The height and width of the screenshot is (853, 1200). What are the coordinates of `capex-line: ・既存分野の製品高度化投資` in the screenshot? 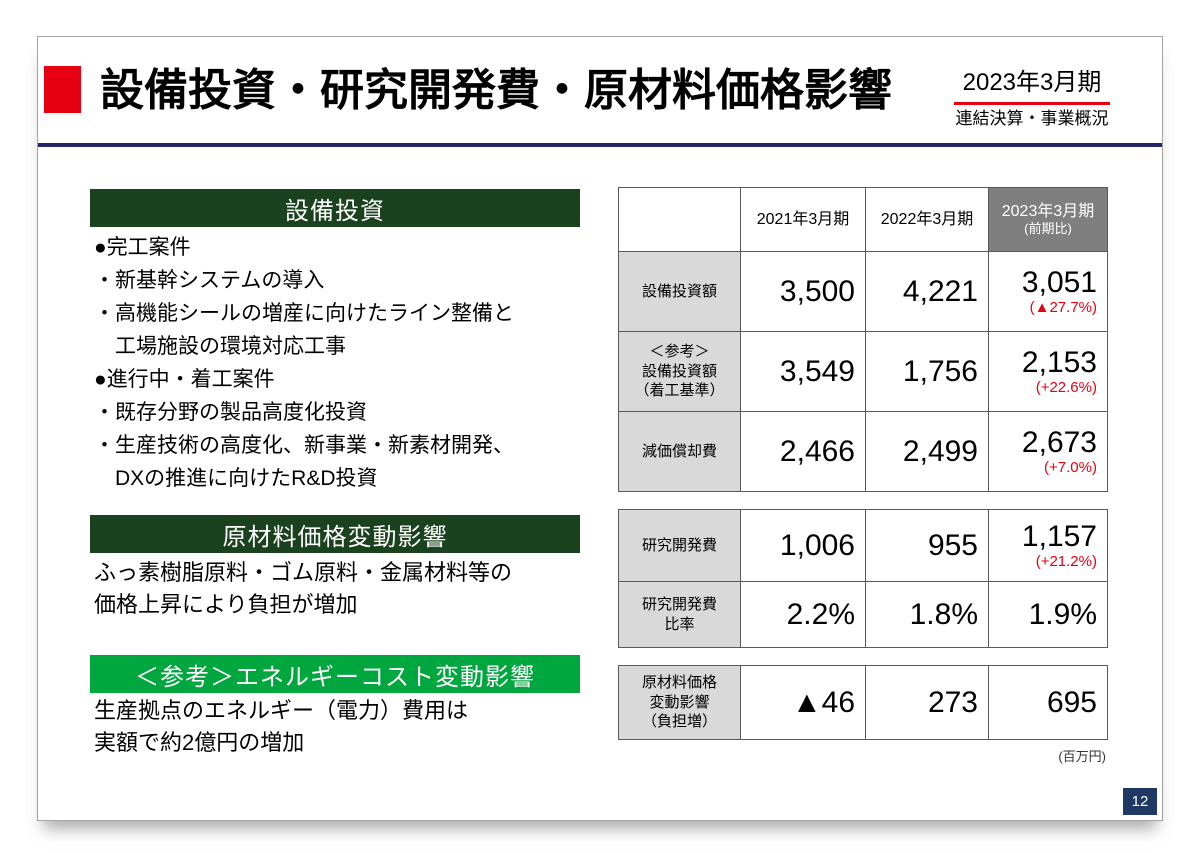 It's located at (230, 412).